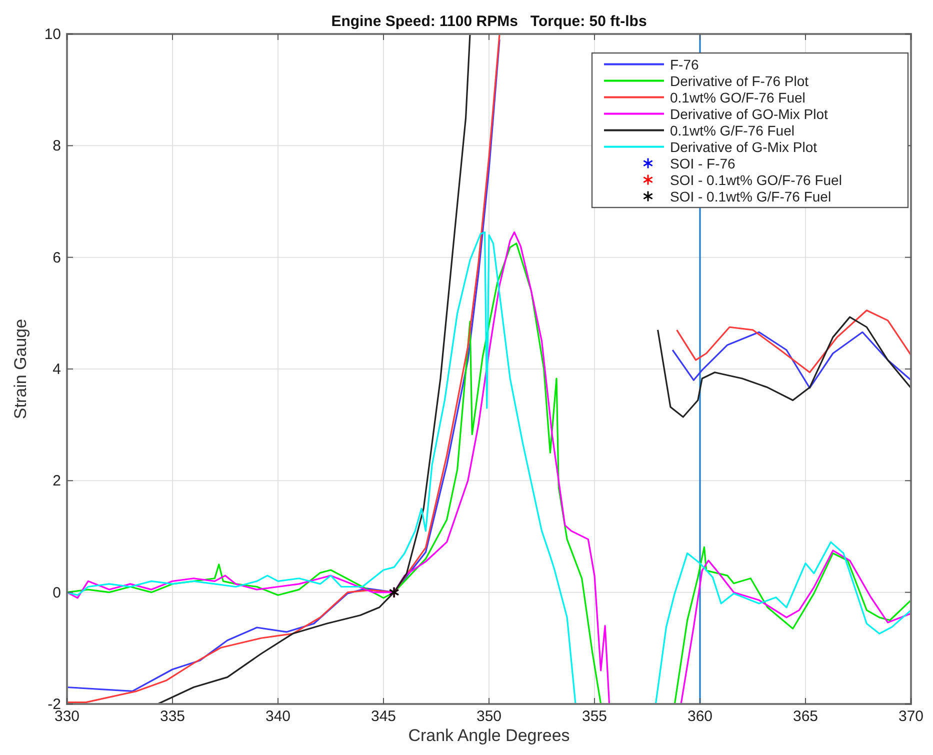  I want to click on x-tick-label: 330, so click(67, 716).